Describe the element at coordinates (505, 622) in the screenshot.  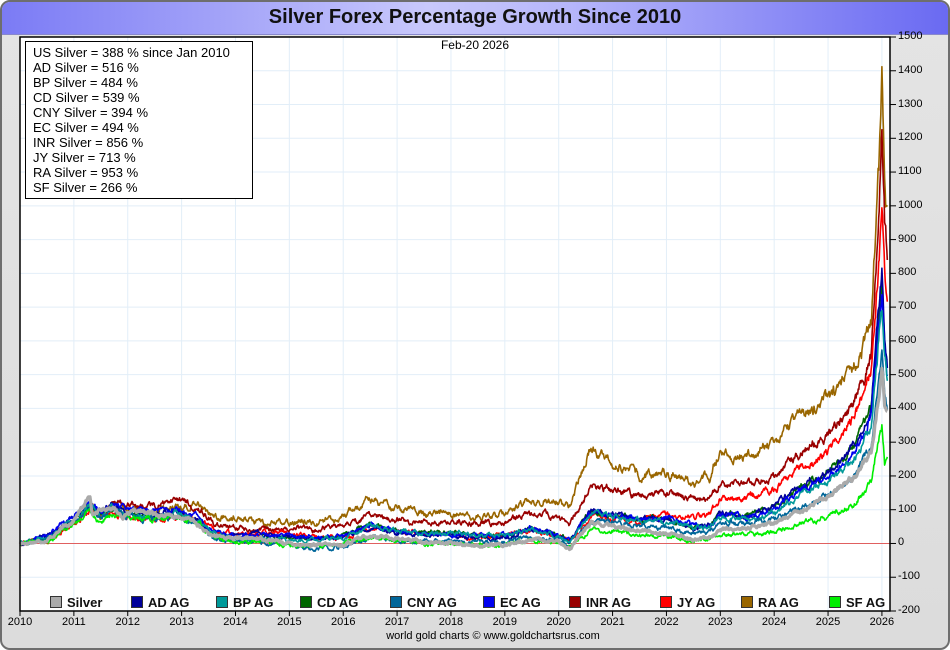
I see `x-tick-label: 2019` at that location.